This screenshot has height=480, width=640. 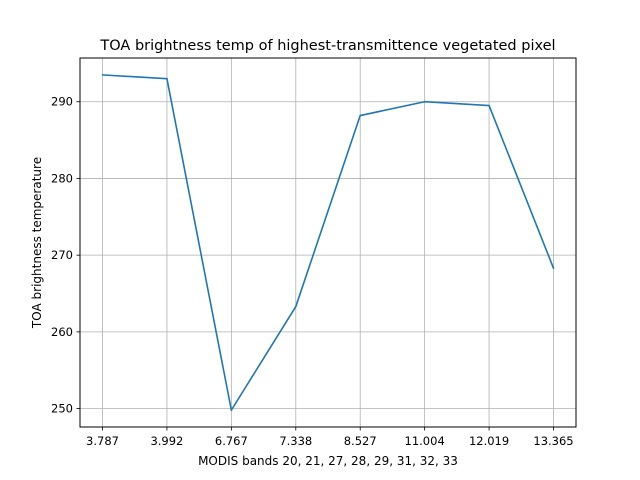 What do you see at coordinates (37, 243) in the screenshot?
I see `y-axis-label: TOA brightness temperature` at bounding box center [37, 243].